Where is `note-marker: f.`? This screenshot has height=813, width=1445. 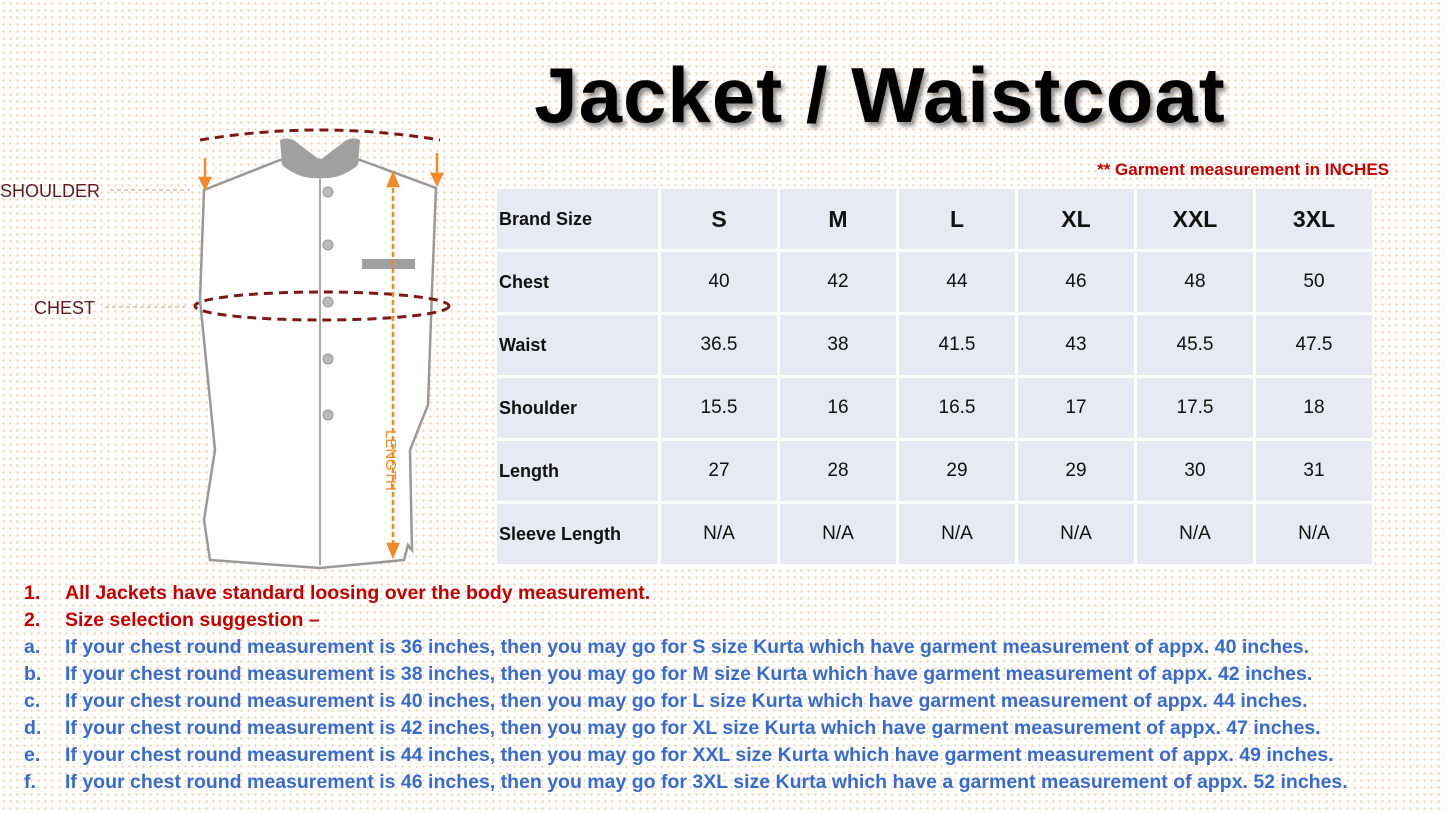
note-marker: f. is located at coordinates (30, 782).